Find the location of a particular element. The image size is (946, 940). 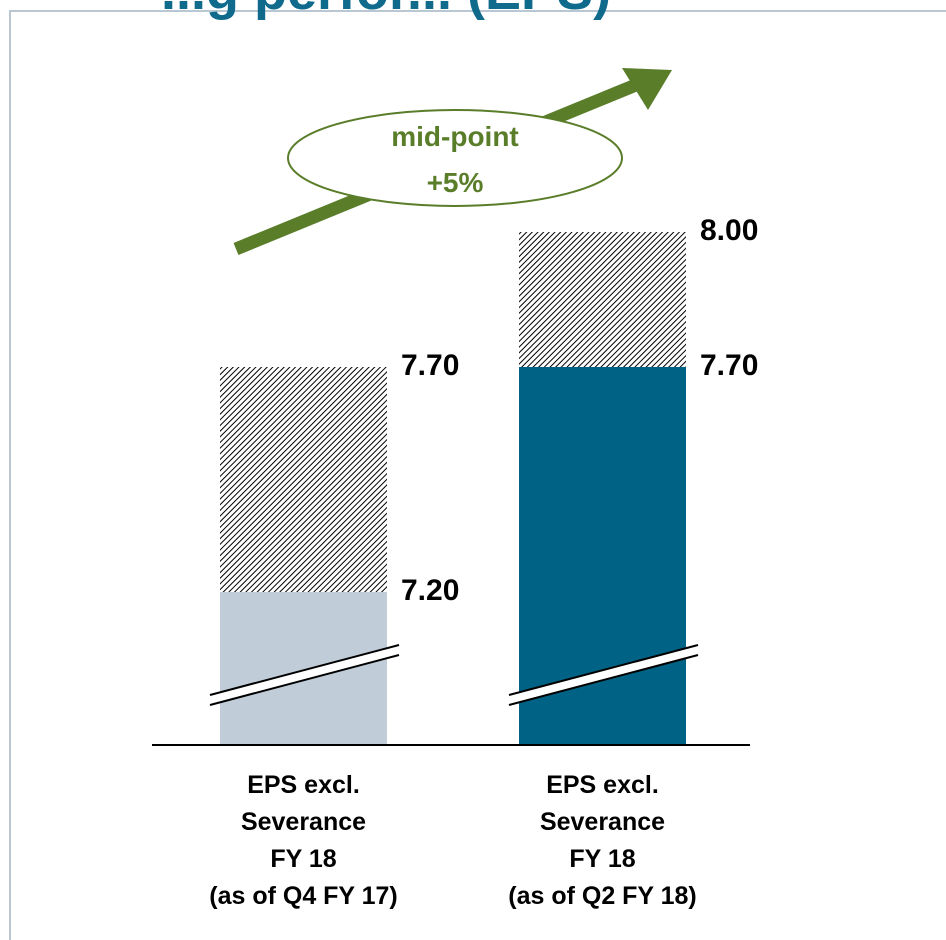

slide-title: ...g perfor... (EPS) is located at coordinates (386, 11).